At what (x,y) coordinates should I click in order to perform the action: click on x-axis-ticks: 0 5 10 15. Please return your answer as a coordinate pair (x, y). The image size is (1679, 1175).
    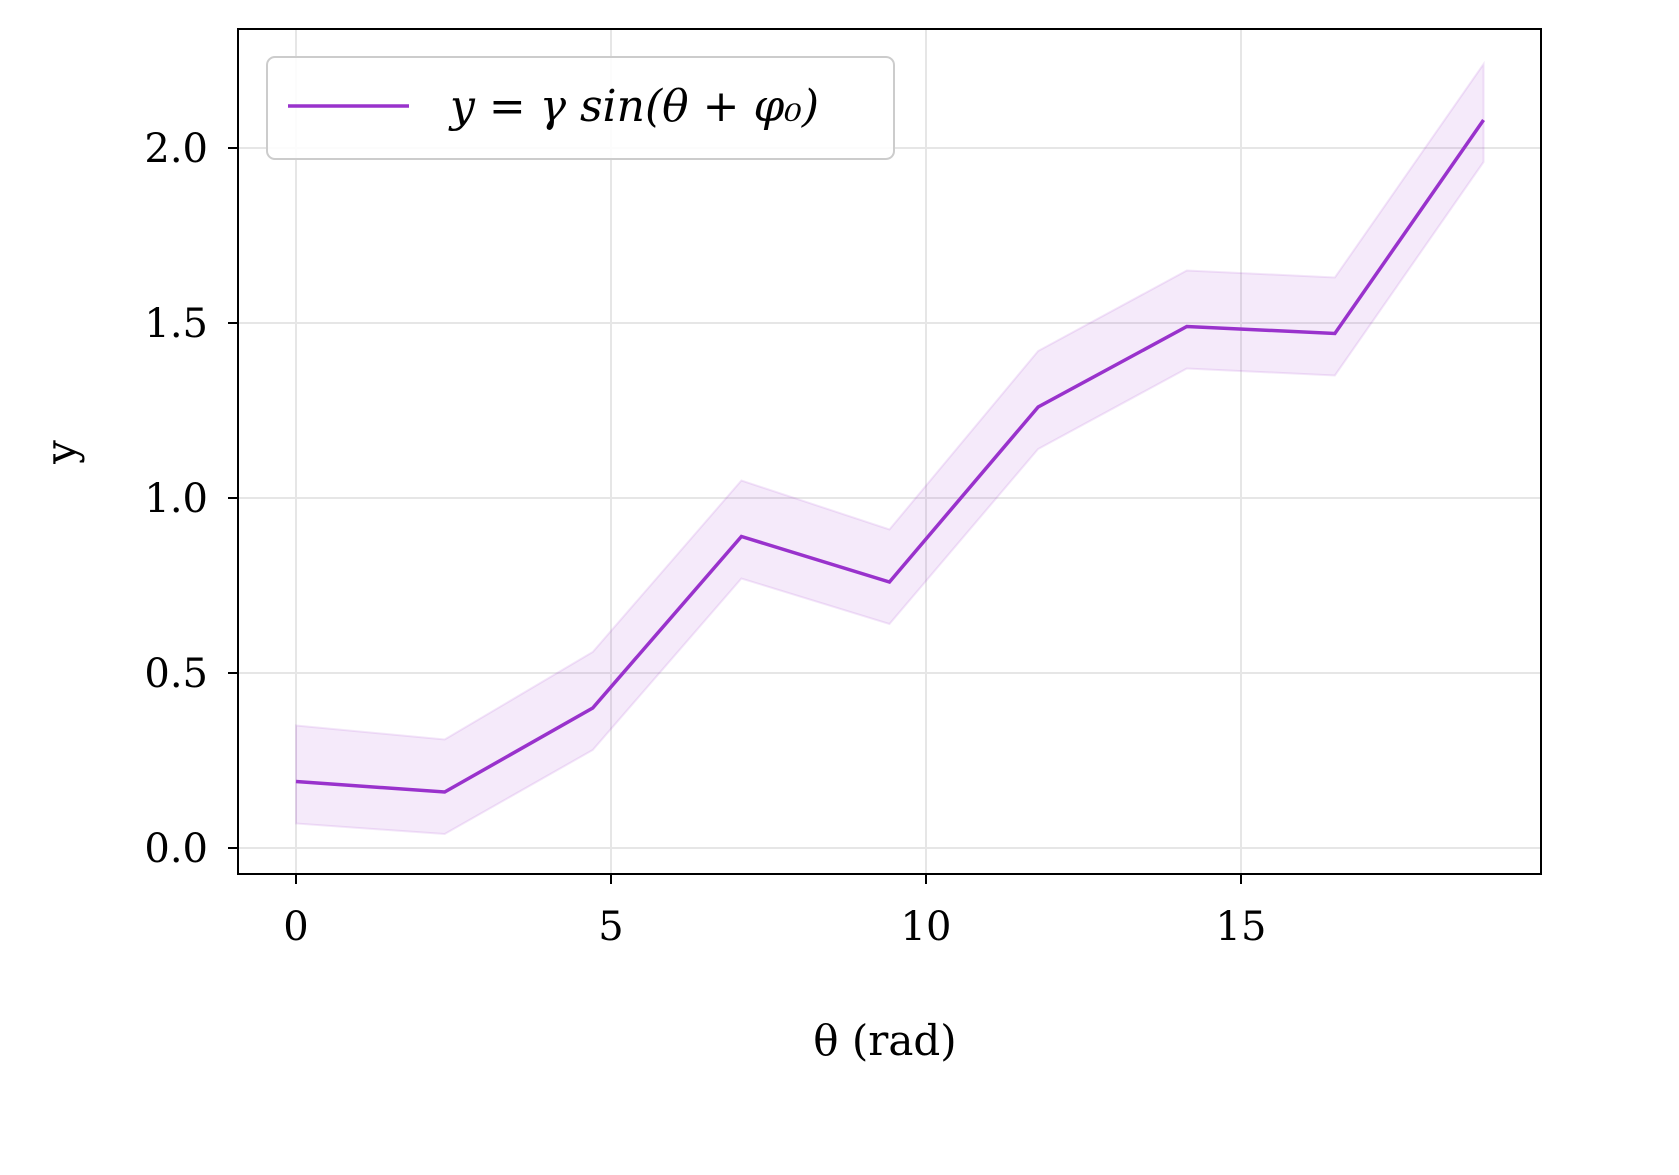
    Looking at the image, I should click on (774, 912).